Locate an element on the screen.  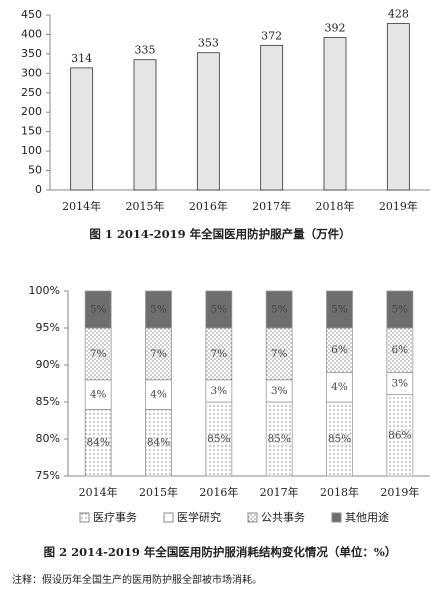
data-label: 314 is located at coordinates (81, 58).